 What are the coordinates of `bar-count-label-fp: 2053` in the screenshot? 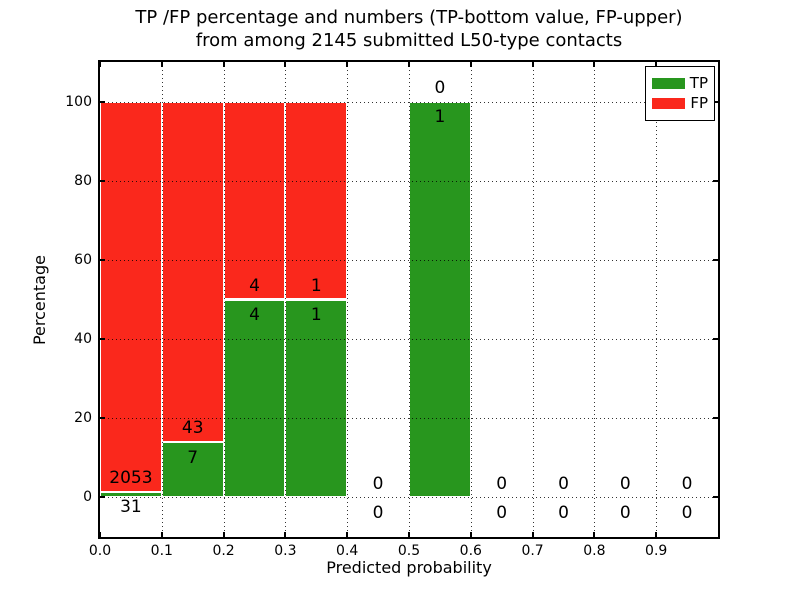 It's located at (131, 477).